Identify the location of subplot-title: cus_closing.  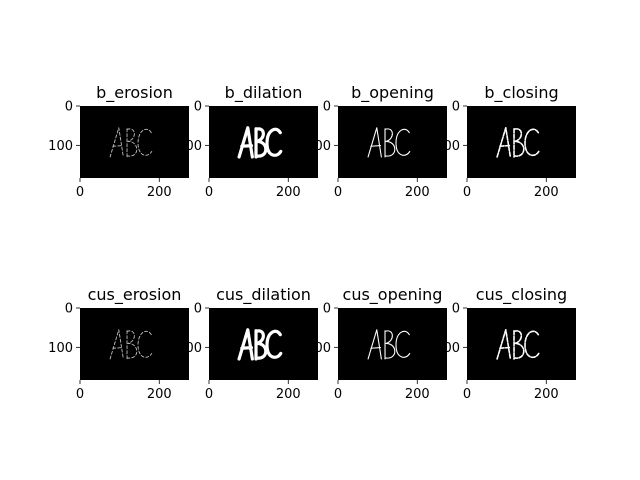
(521, 295).